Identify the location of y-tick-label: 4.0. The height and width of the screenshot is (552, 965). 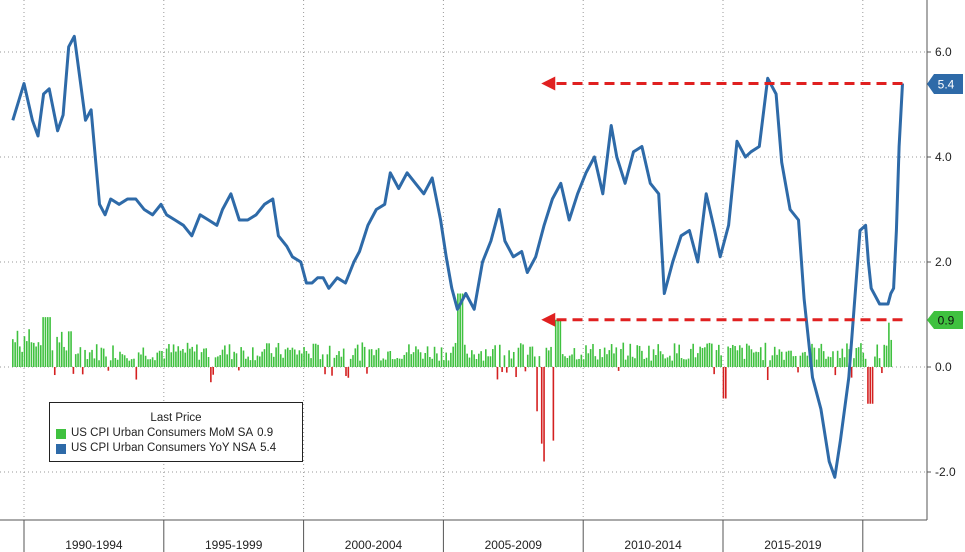
(943, 157).